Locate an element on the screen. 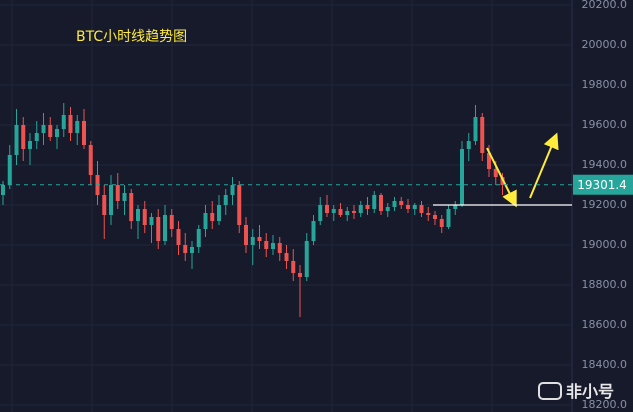  y-tick-label: 18600.0 is located at coordinates (605, 324).